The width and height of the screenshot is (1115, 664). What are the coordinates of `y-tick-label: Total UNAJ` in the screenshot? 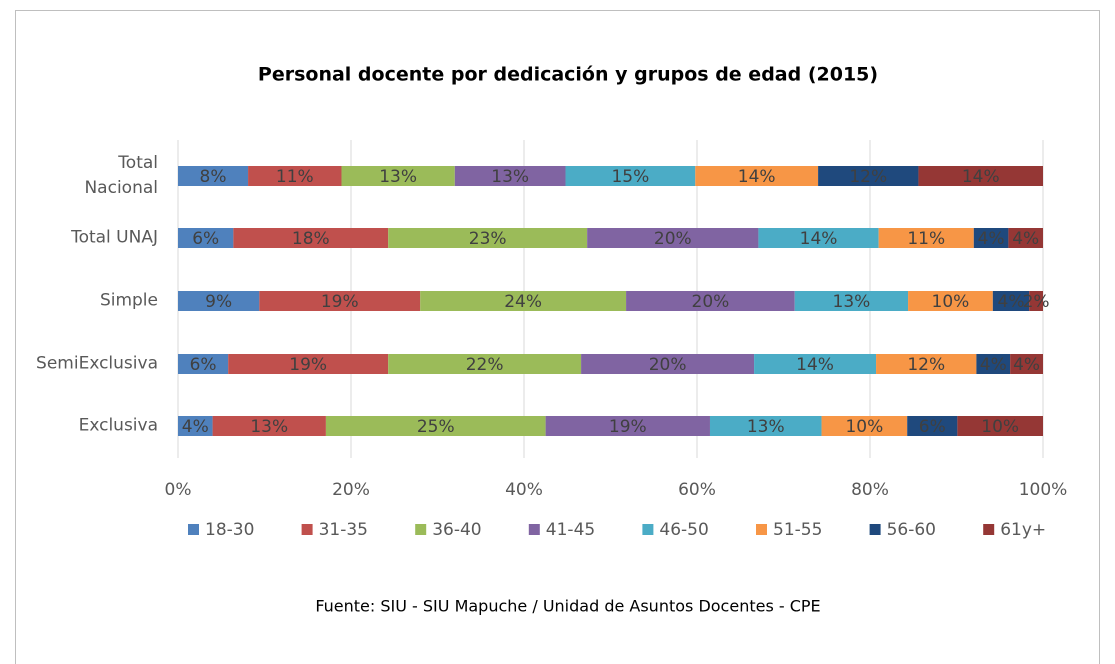 It's located at (114, 237).